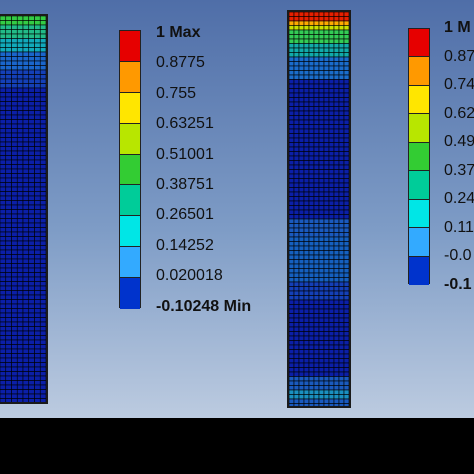 This screenshot has width=474, height=474. What do you see at coordinates (24, 209) in the screenshot?
I see `mesh-model-left` at bounding box center [24, 209].